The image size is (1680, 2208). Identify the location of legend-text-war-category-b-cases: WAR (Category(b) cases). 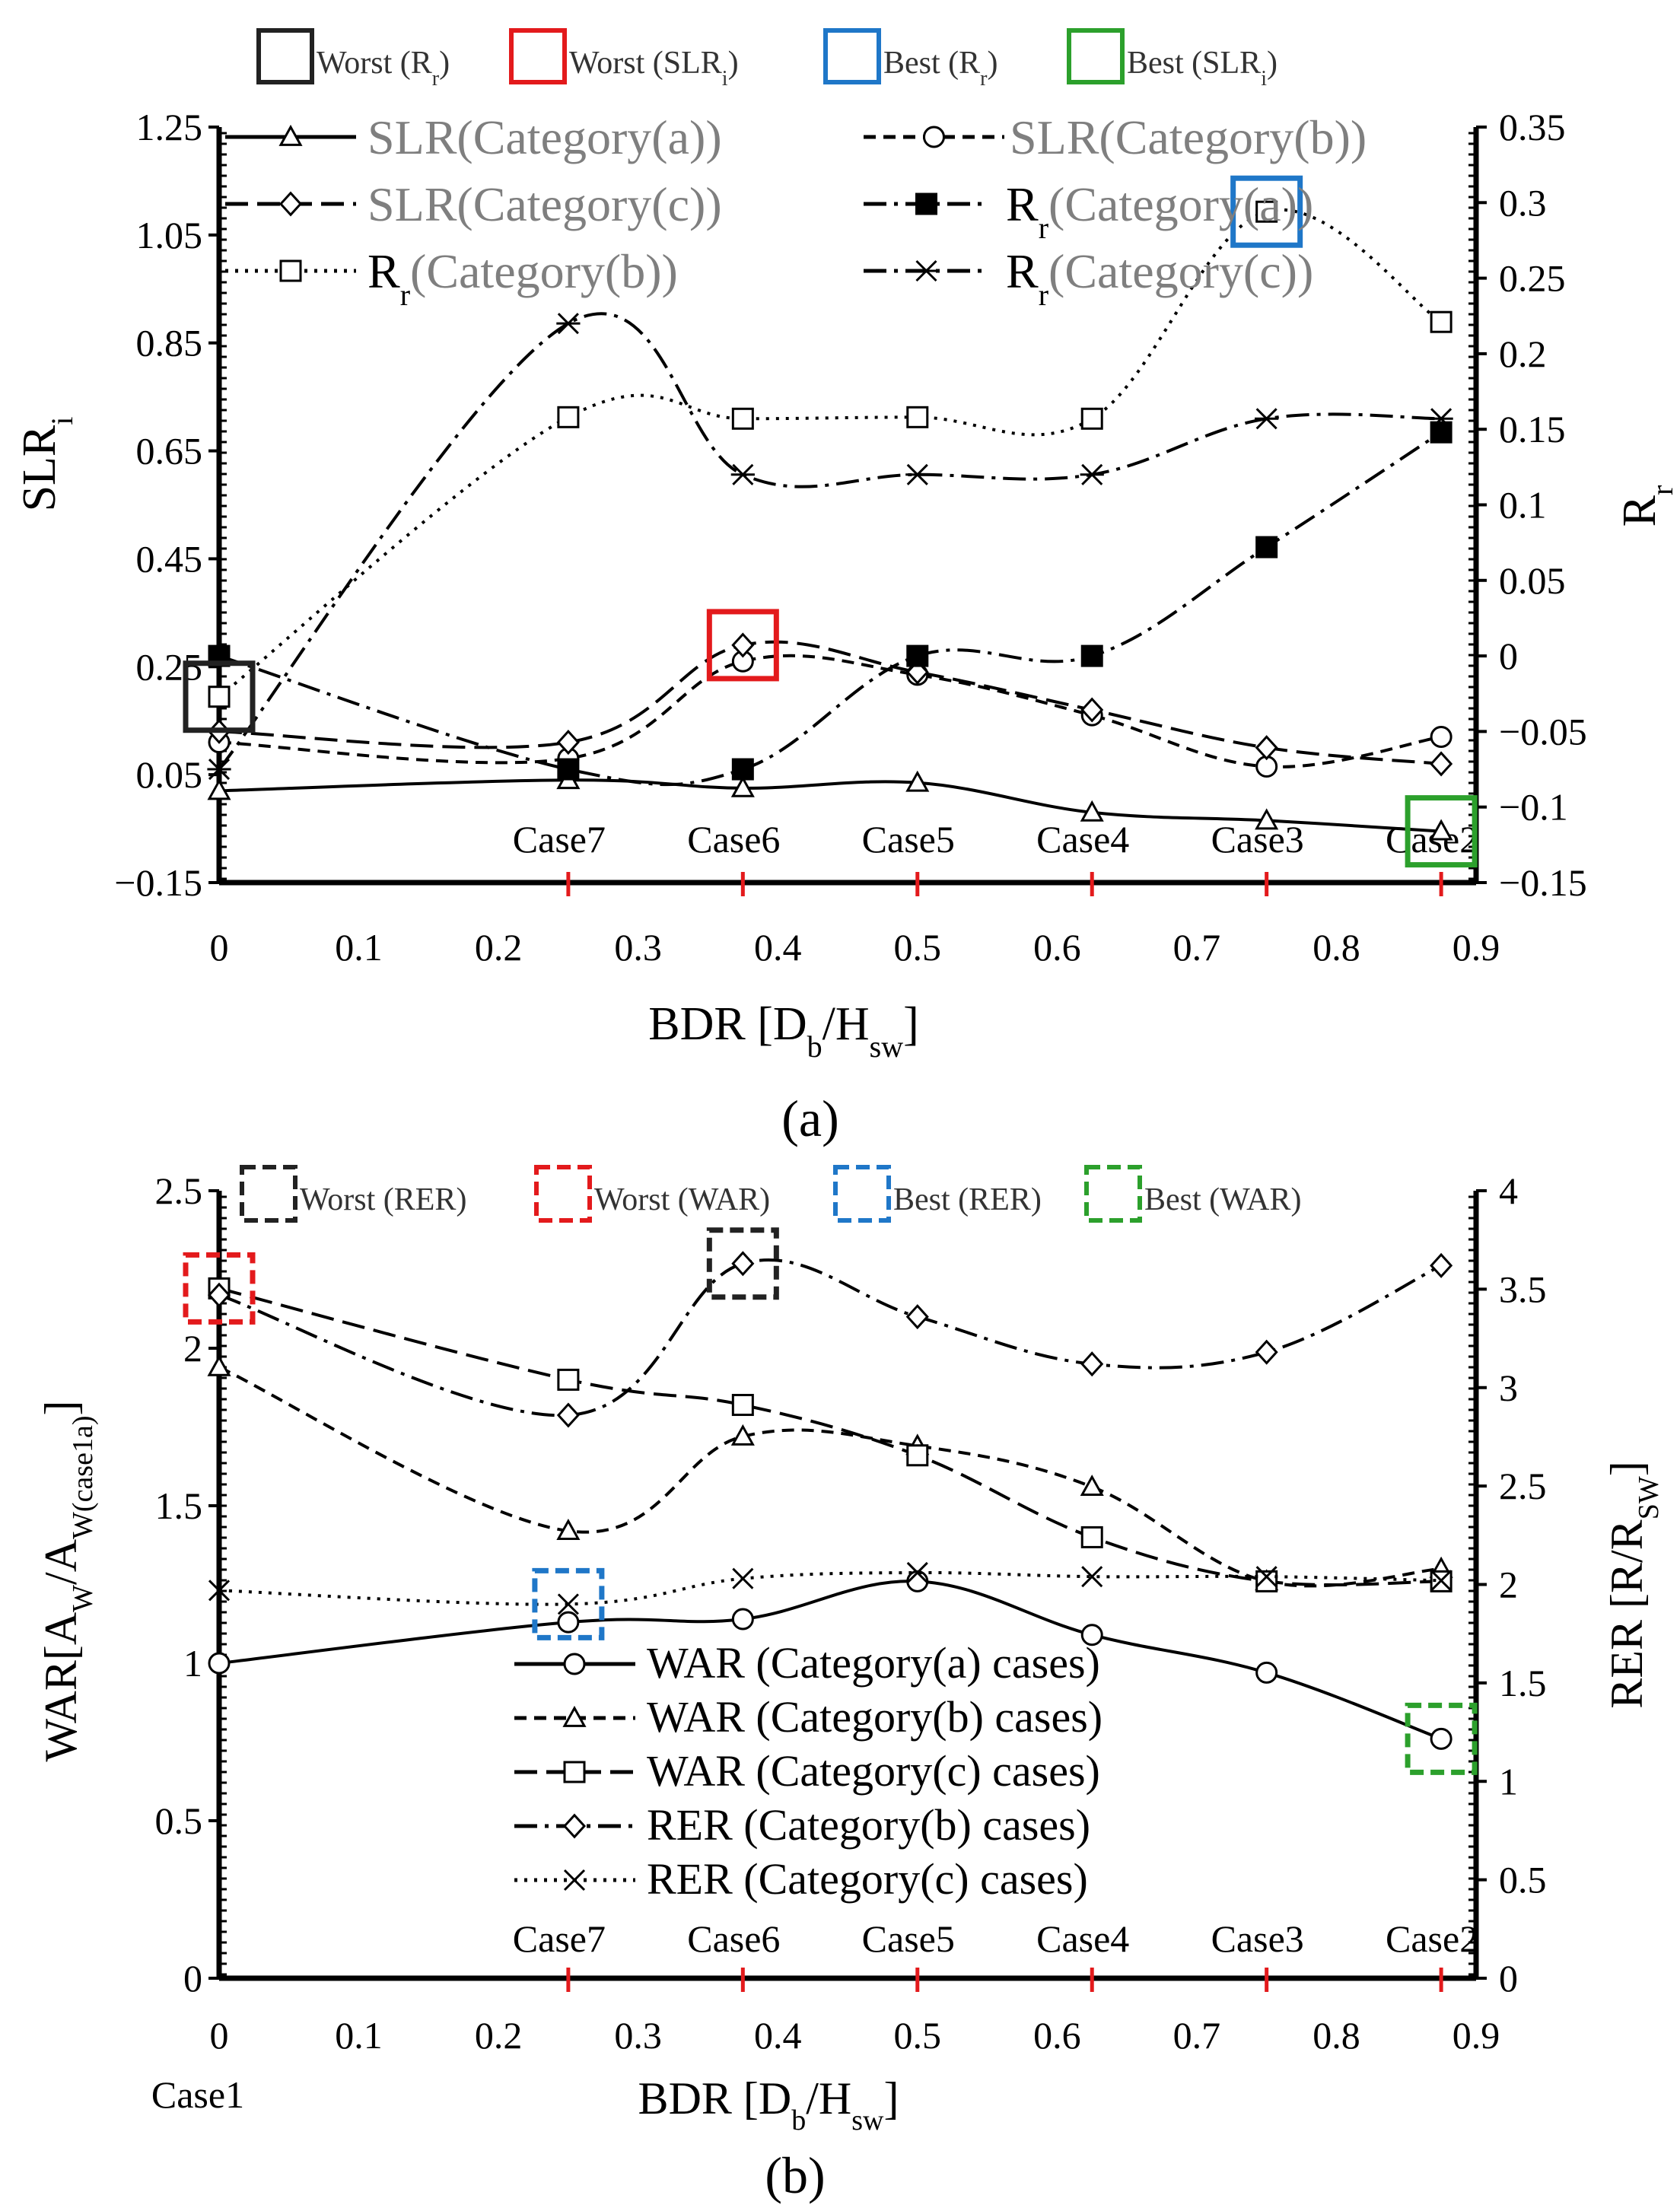
(875, 1717).